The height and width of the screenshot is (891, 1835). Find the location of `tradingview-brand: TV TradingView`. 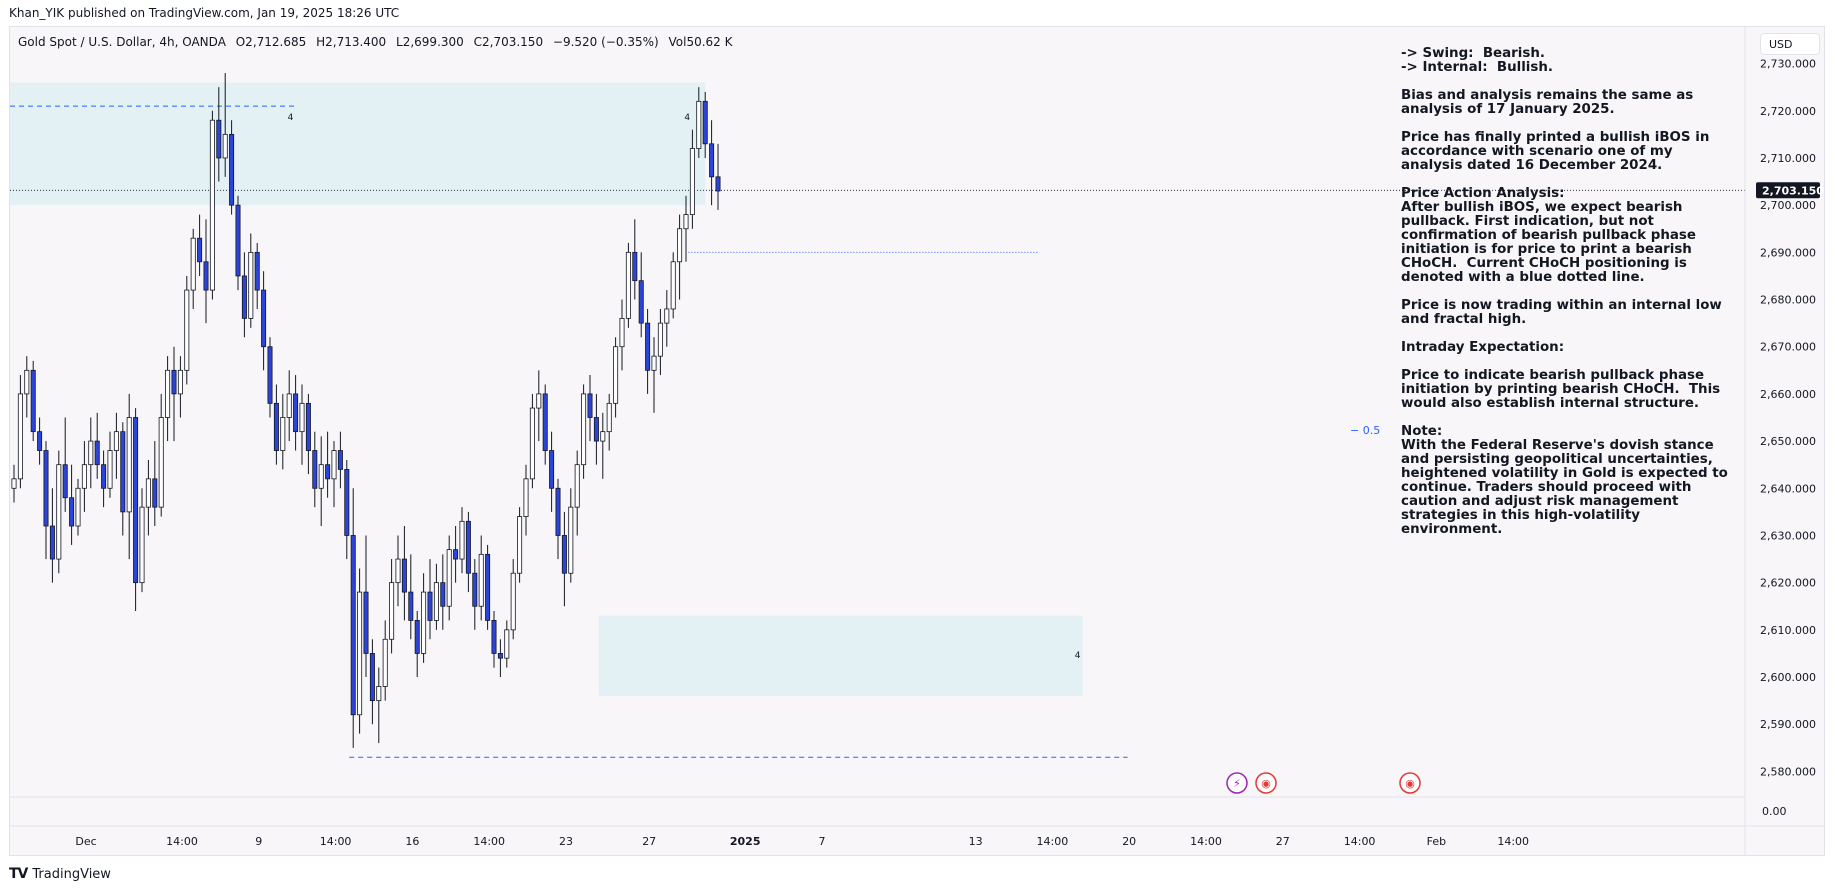

tradingview-brand: TV TradingView is located at coordinates (60, 874).